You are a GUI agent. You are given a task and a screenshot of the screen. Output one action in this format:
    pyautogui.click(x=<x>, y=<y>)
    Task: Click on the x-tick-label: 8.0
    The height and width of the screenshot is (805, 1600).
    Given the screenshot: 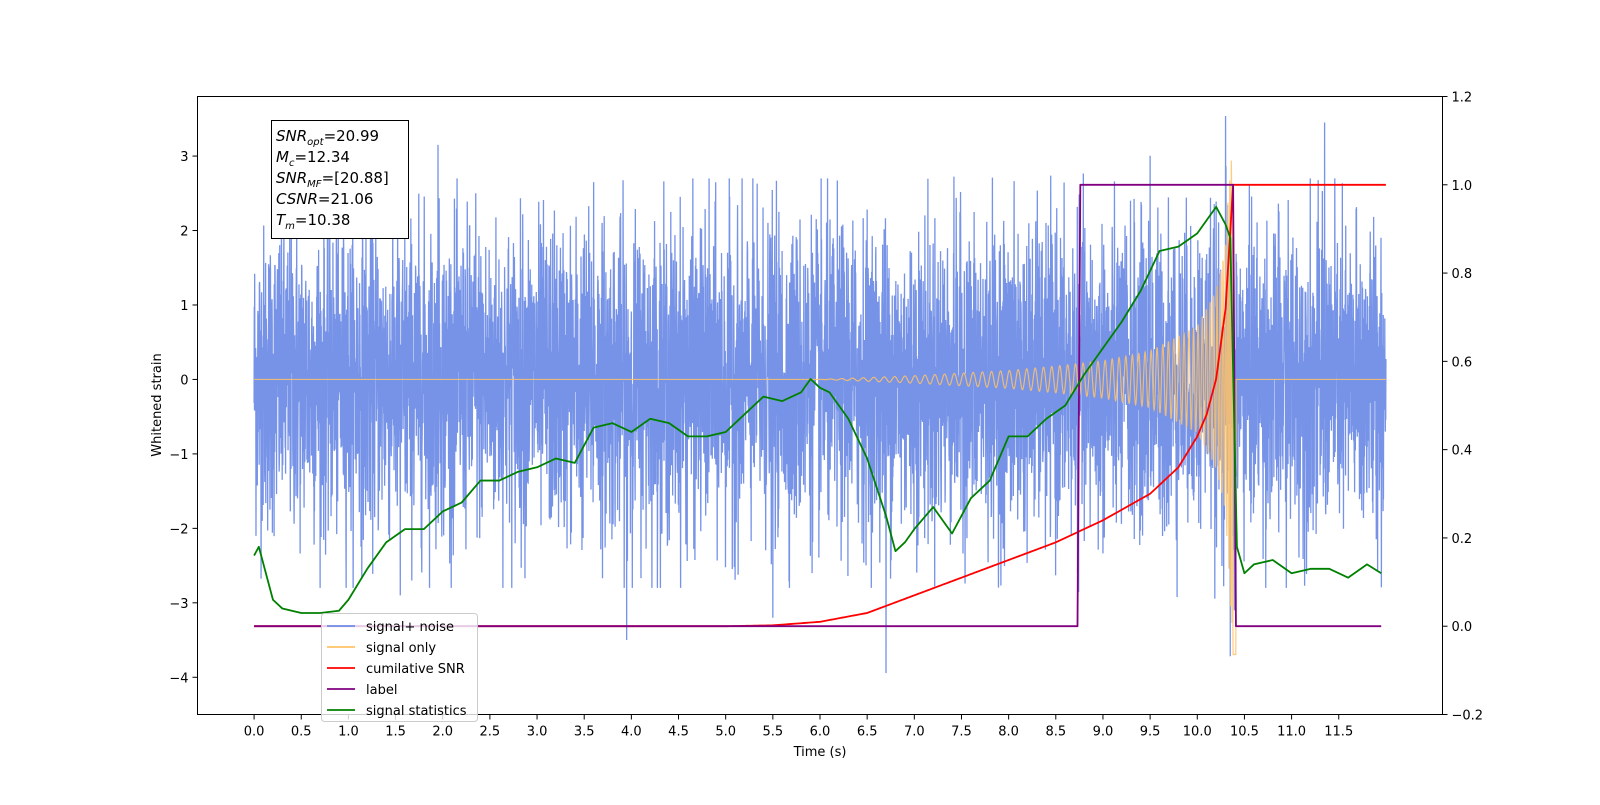 What is the action you would take?
    pyautogui.click(x=1008, y=732)
    